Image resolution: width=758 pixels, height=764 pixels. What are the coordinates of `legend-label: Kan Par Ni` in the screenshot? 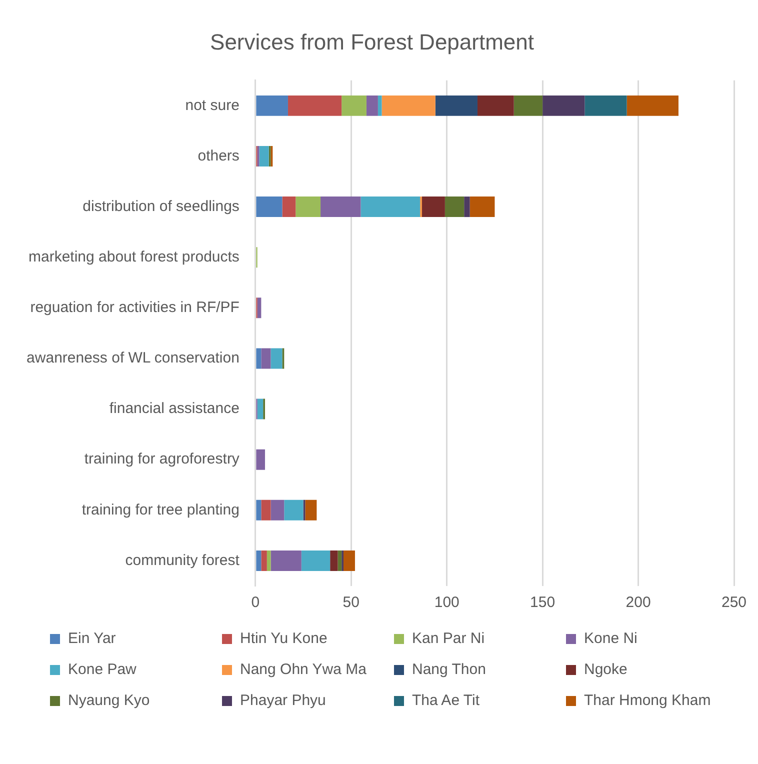 It's located at (448, 638).